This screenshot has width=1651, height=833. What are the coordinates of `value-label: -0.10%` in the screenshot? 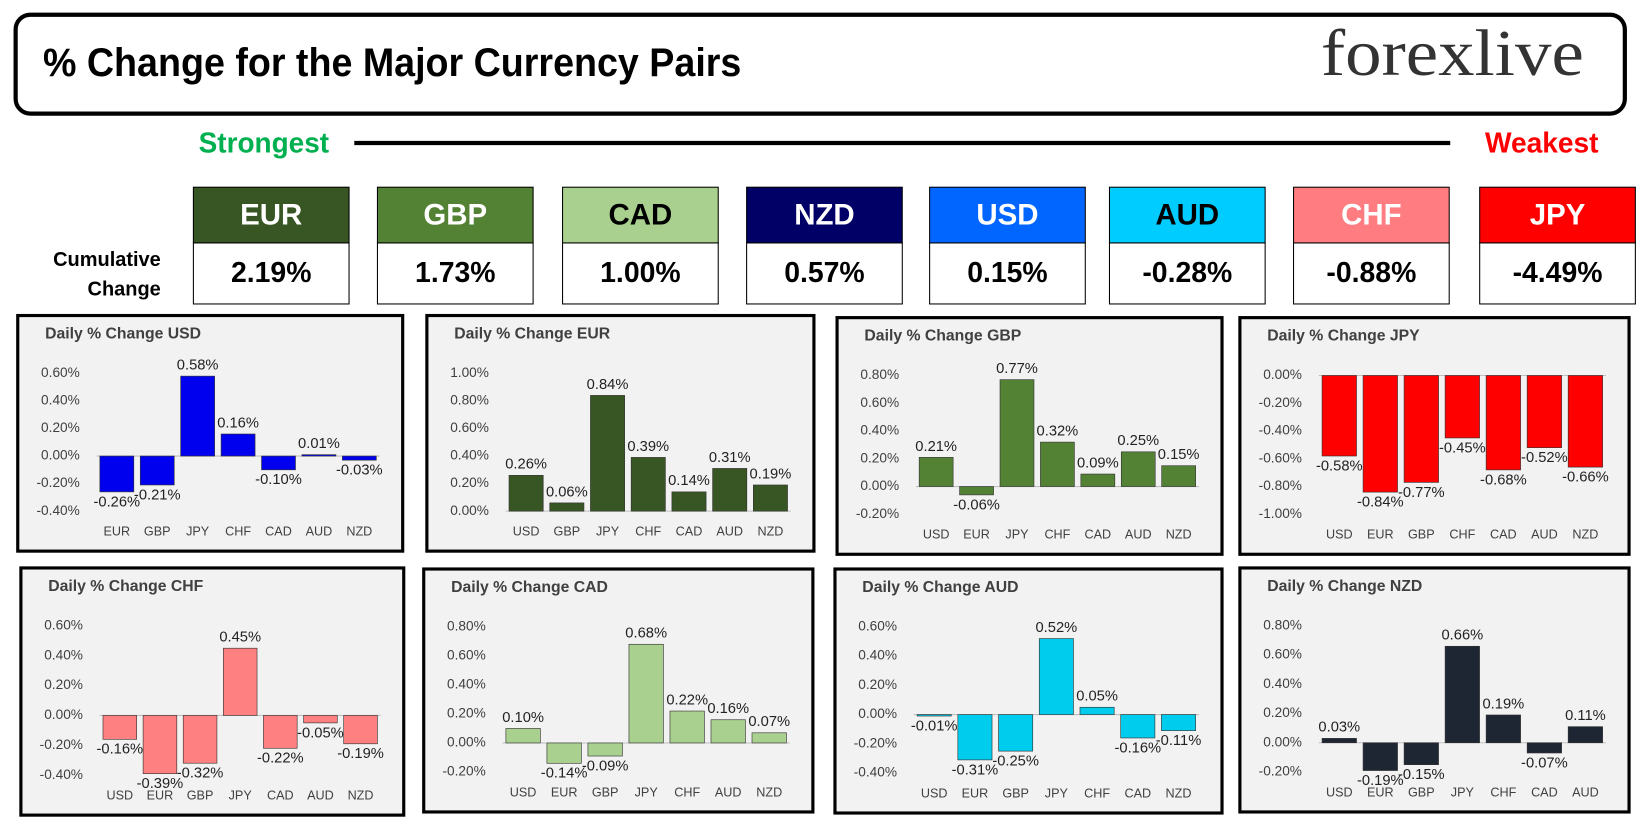 It's located at (278, 480).